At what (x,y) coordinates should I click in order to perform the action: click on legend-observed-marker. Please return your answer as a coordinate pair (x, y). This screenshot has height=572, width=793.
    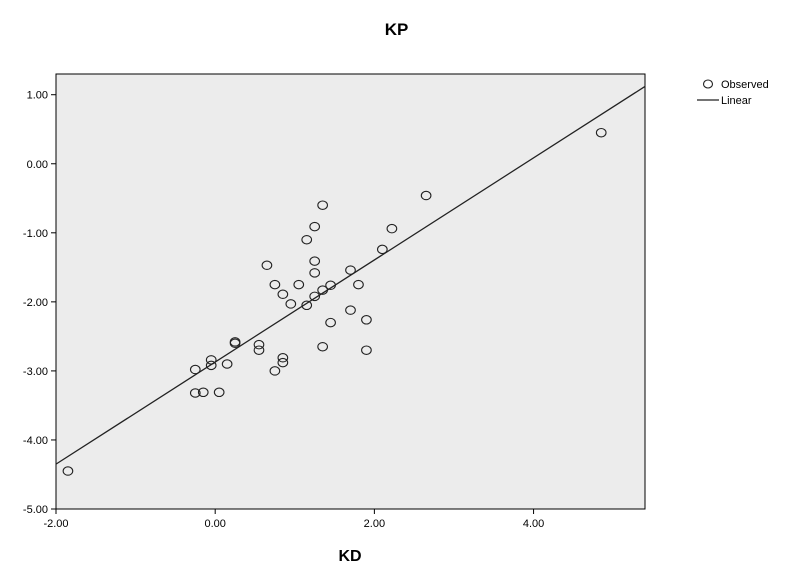
    Looking at the image, I should click on (708, 84).